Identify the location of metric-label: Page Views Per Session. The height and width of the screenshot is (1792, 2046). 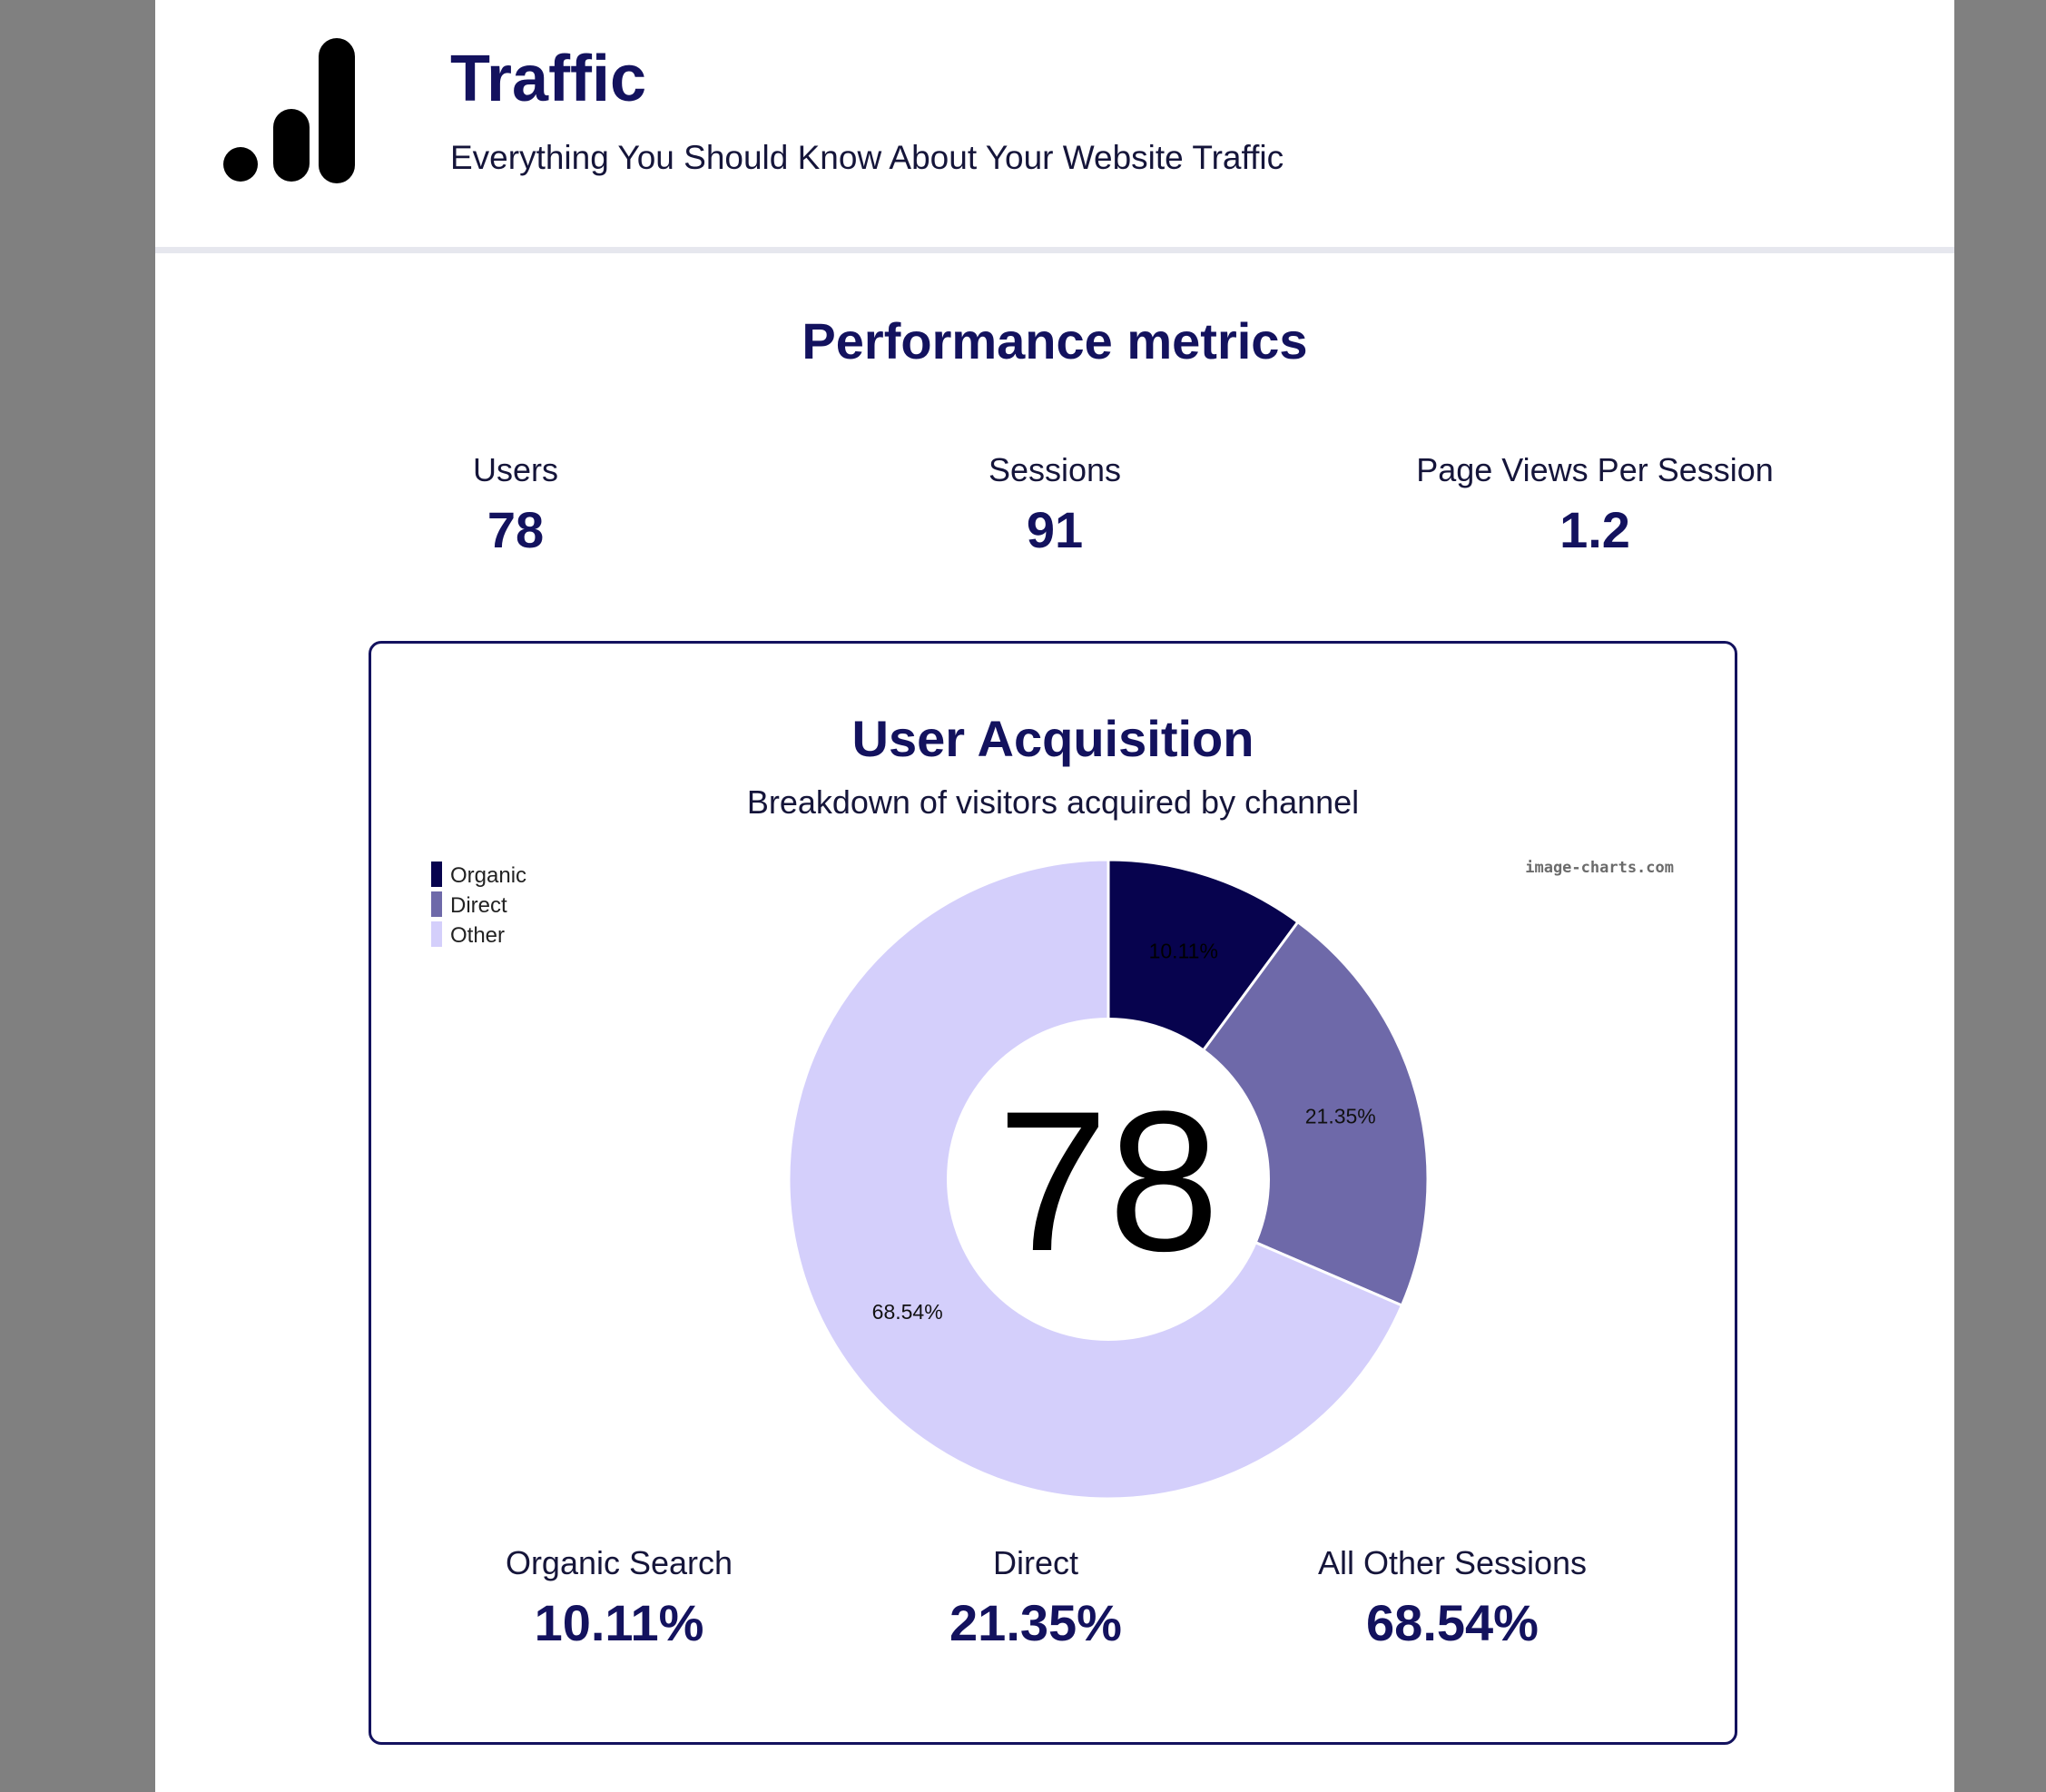
(1595, 469).